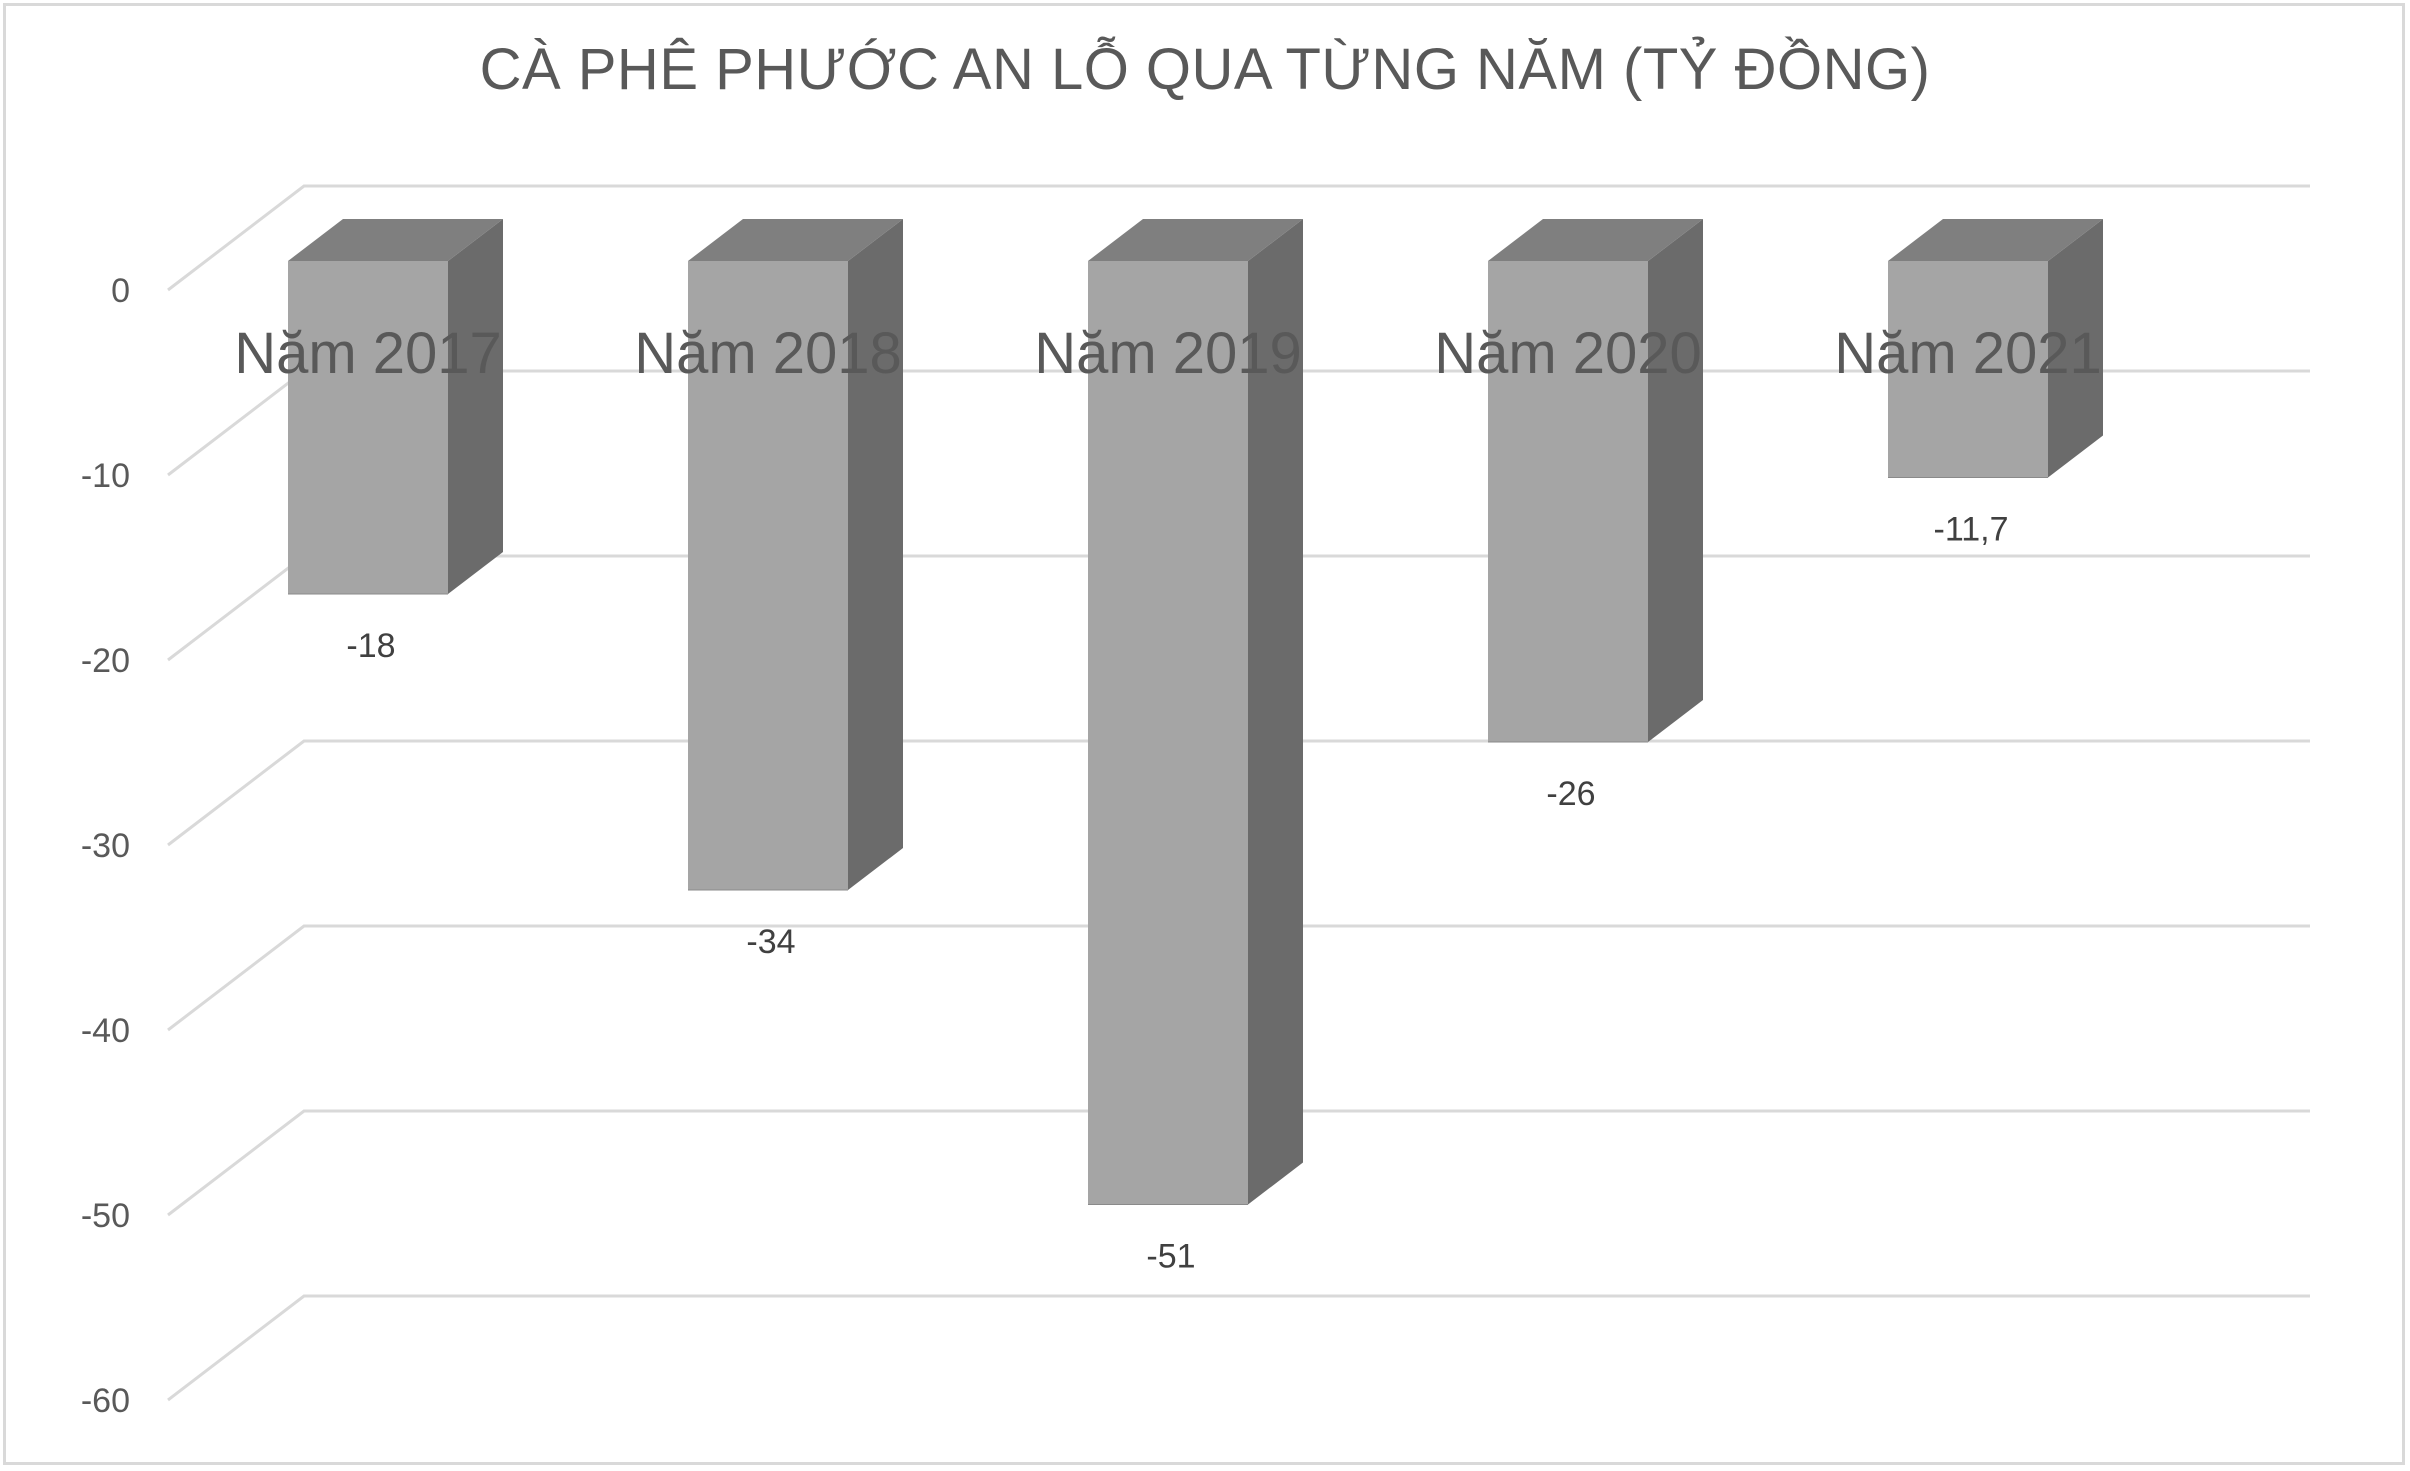 This screenshot has height=1471, width=2410. I want to click on category-label: Năm 2021, so click(1968, 353).